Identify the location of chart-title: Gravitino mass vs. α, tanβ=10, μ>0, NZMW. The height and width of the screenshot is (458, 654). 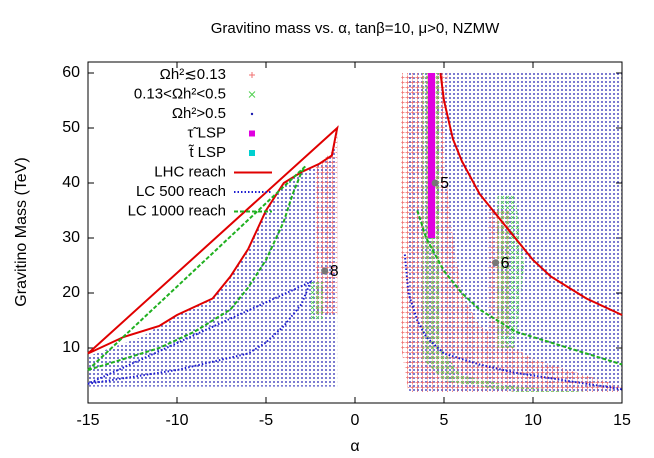
(355, 28).